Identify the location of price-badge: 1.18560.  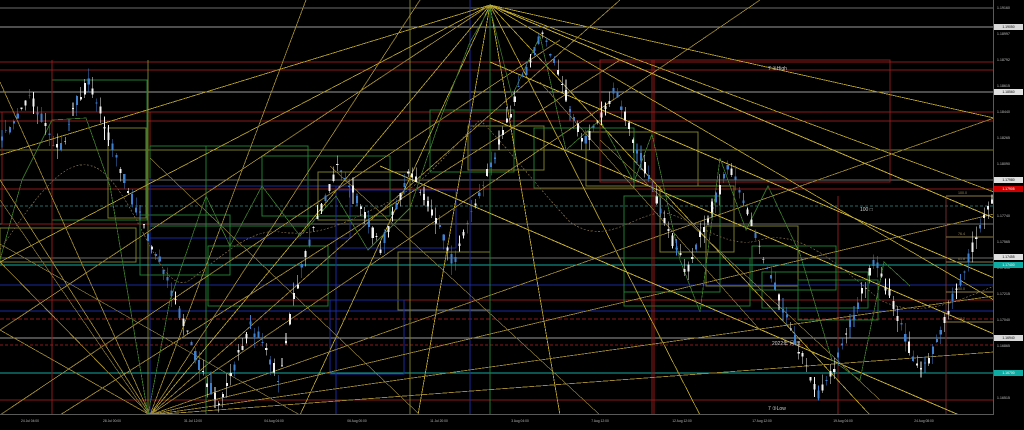
(1008, 92).